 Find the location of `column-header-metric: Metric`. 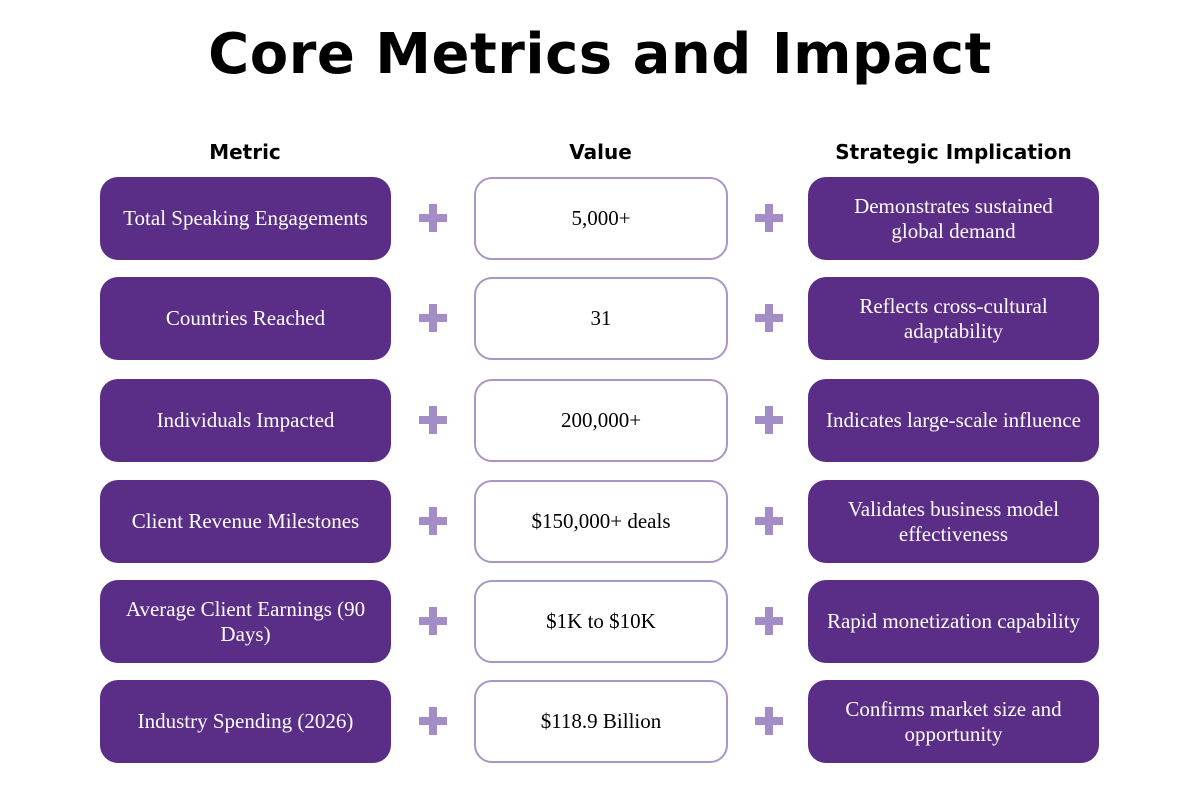

column-header-metric: Metric is located at coordinates (245, 152).